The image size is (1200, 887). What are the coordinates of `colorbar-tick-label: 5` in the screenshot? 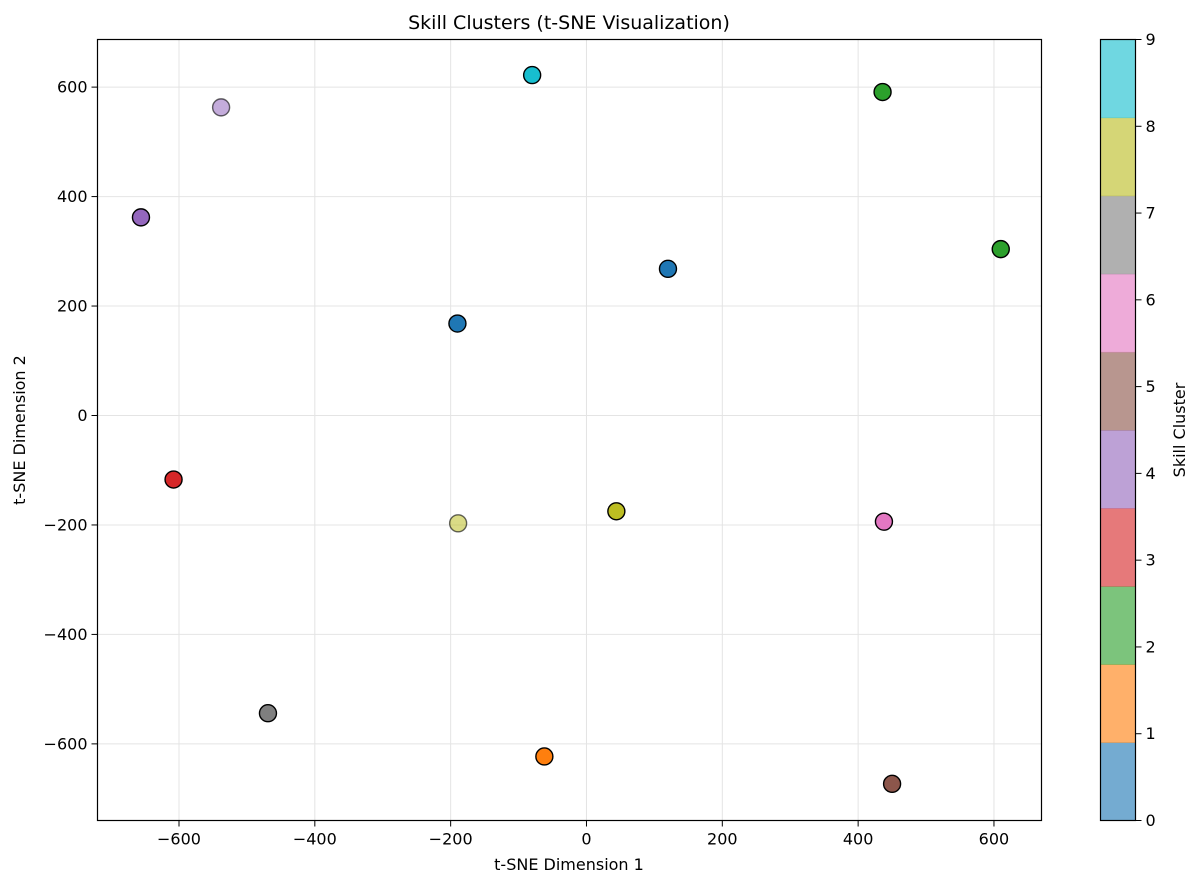 It's located at (1151, 386).